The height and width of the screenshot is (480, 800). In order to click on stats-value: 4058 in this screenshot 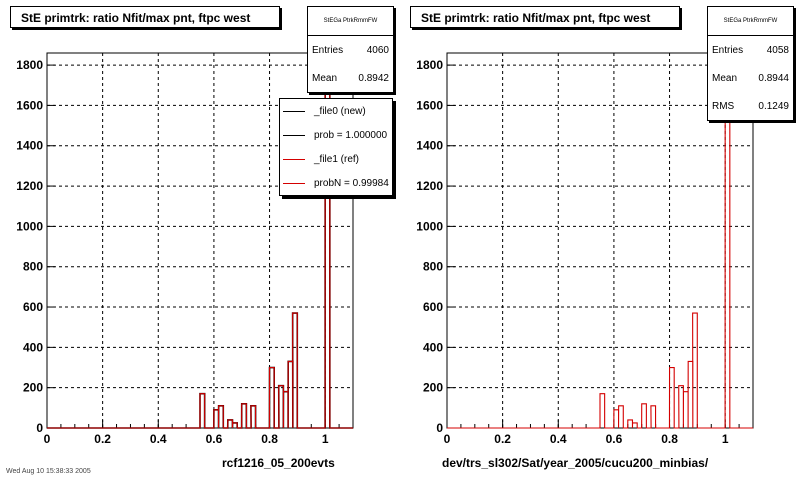, I will do `click(777, 50)`.